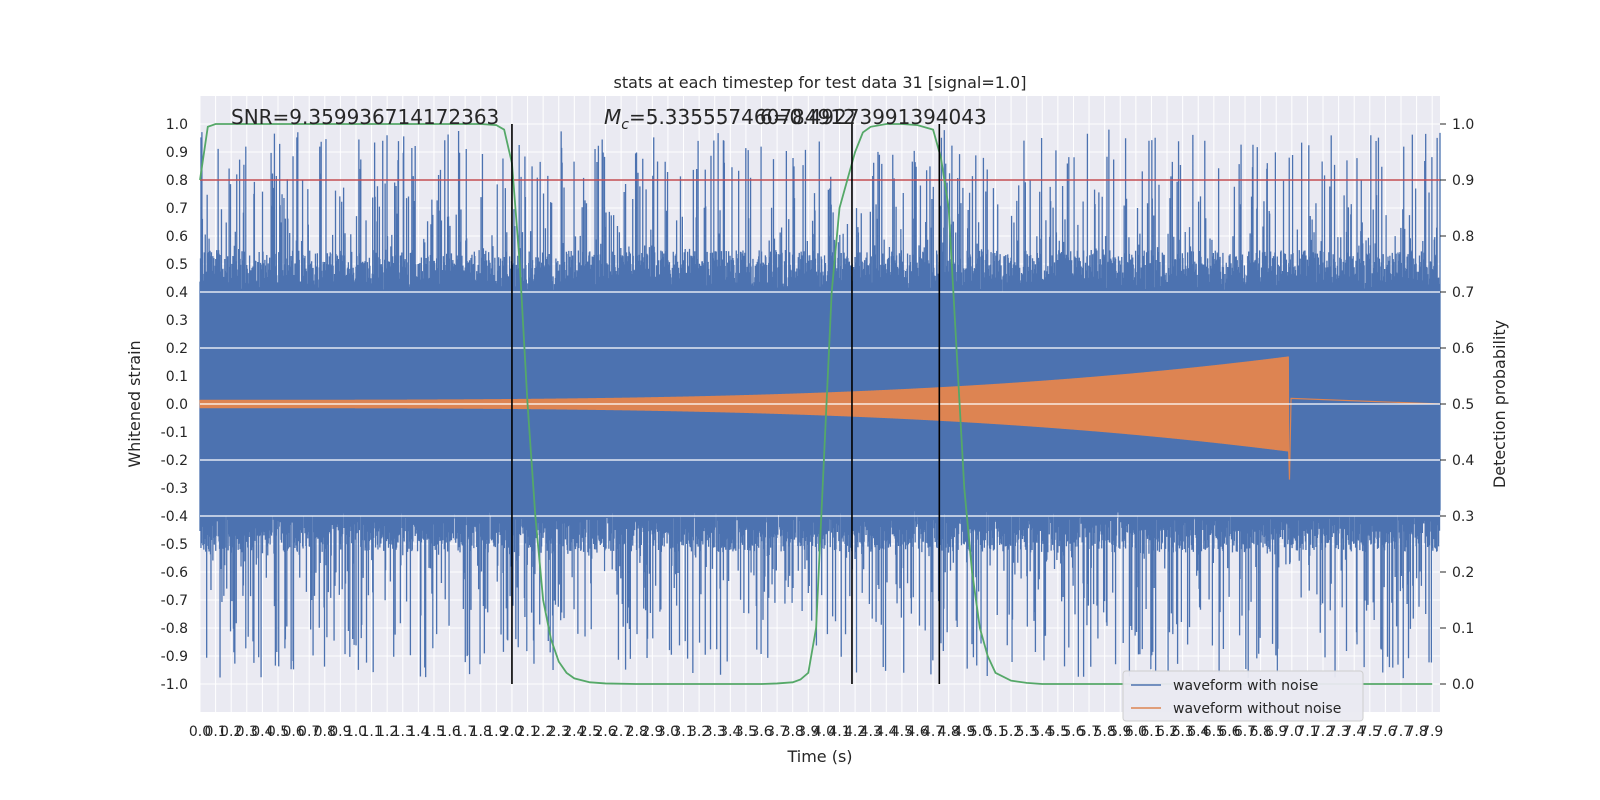 The height and width of the screenshot is (800, 1600). Describe the element at coordinates (699, 732) in the screenshot. I see `x-tick-label: 3.2` at that location.